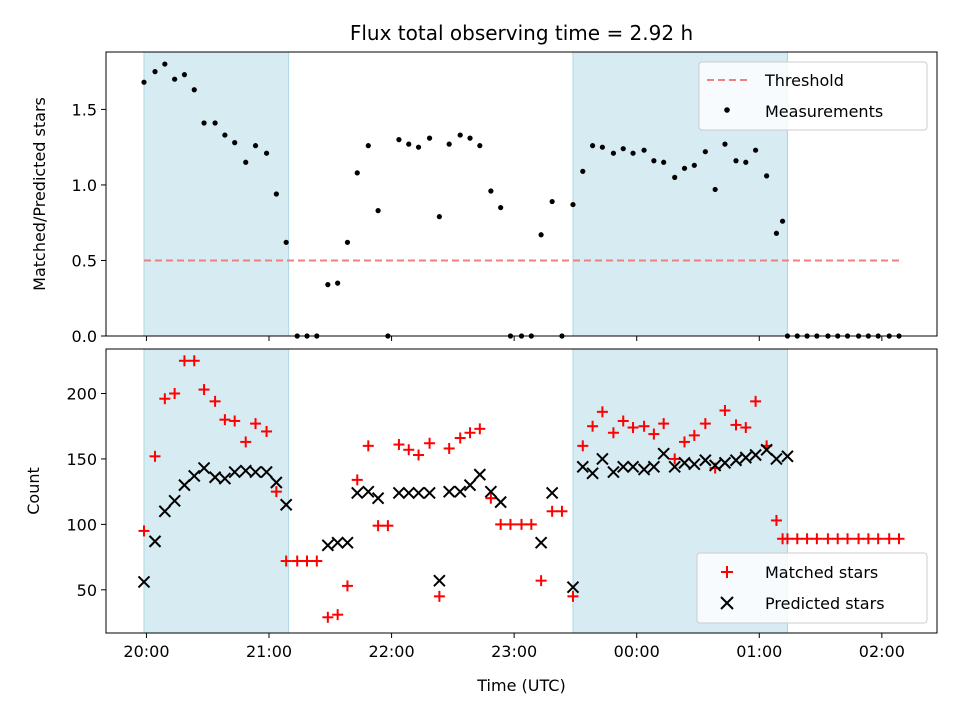  Describe the element at coordinates (637, 651) in the screenshot. I see `bot-x-tick-label: 00:00` at that location.